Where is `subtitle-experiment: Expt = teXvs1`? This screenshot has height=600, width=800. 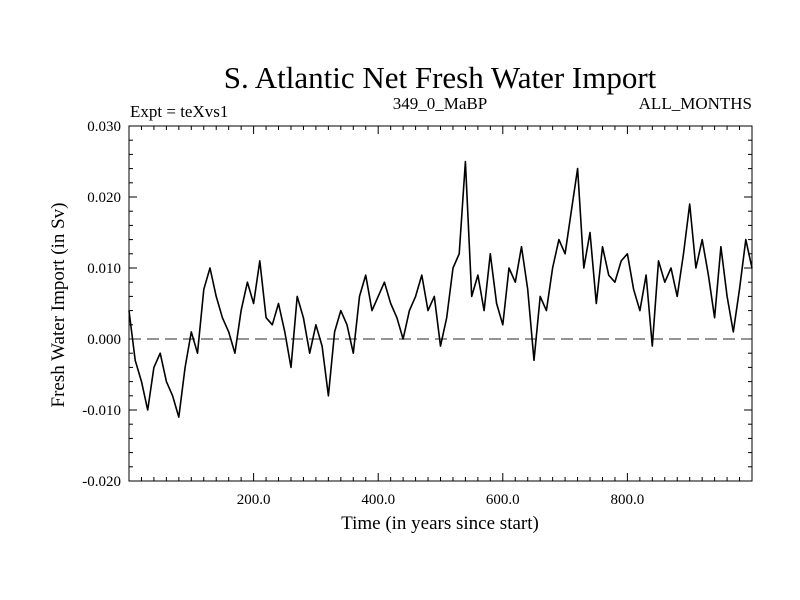
subtitle-experiment: Expt = teXvs1 is located at coordinates (179, 111).